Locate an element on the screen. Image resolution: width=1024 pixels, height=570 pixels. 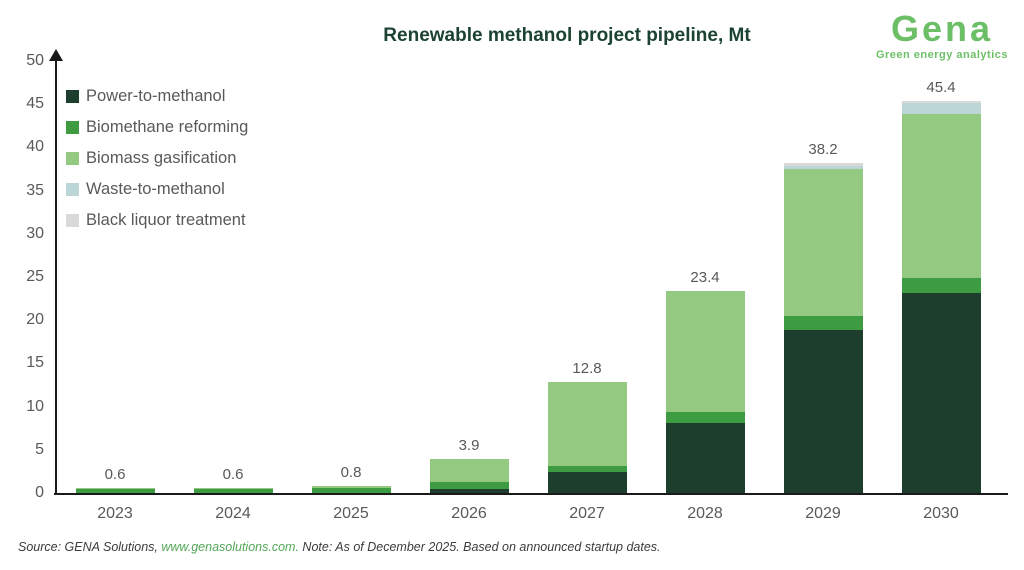
x-axis-label-2027: 2027 is located at coordinates (587, 513).